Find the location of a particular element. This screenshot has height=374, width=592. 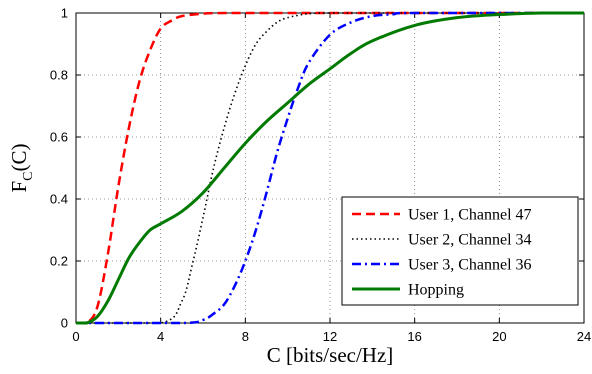

y-axis-label-main: F is located at coordinates (19, 187).